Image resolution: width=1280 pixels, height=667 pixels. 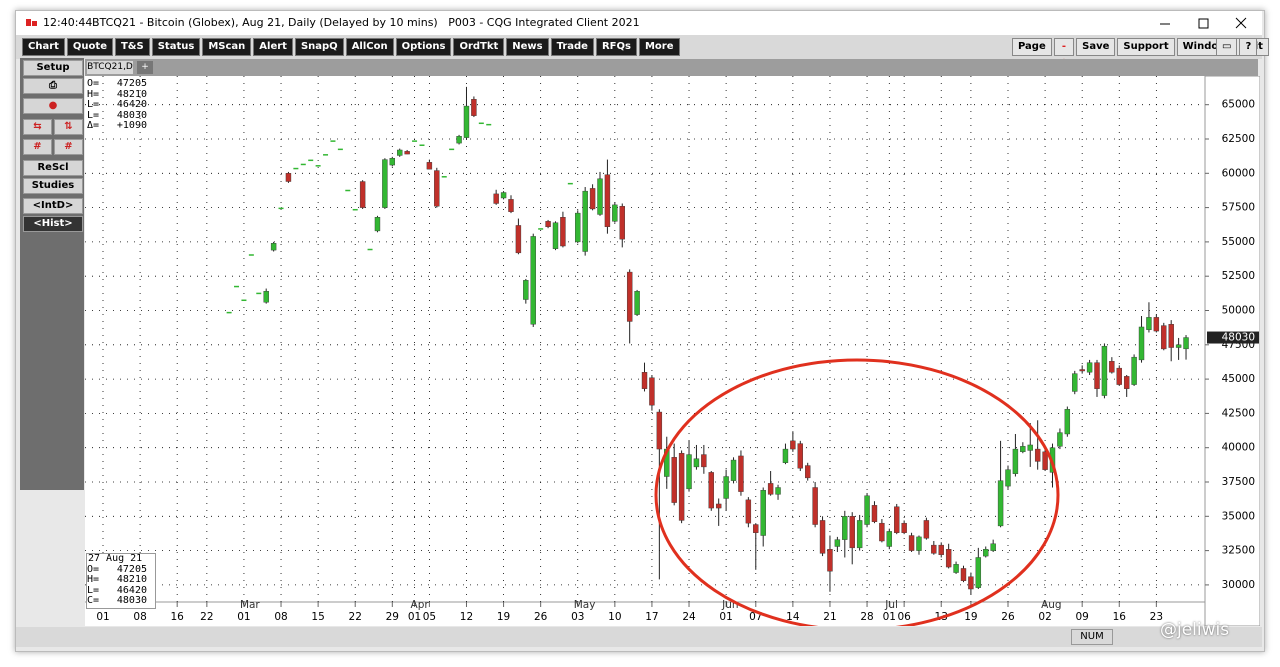 What do you see at coordinates (1092, 637) in the screenshot?
I see `num-lock: NUM` at bounding box center [1092, 637].